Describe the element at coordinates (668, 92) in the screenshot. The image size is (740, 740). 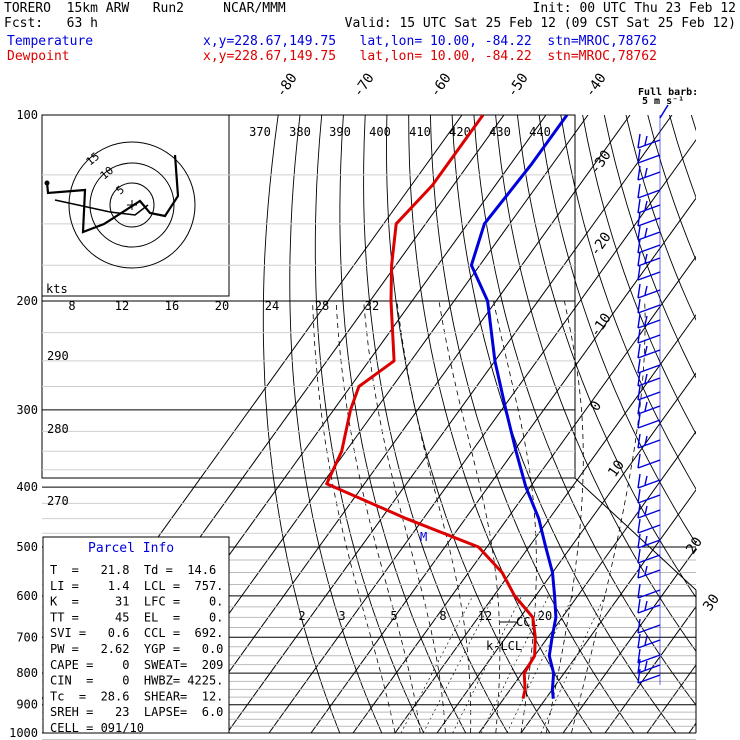
I see `full-barb-label: Full barb:` at that location.